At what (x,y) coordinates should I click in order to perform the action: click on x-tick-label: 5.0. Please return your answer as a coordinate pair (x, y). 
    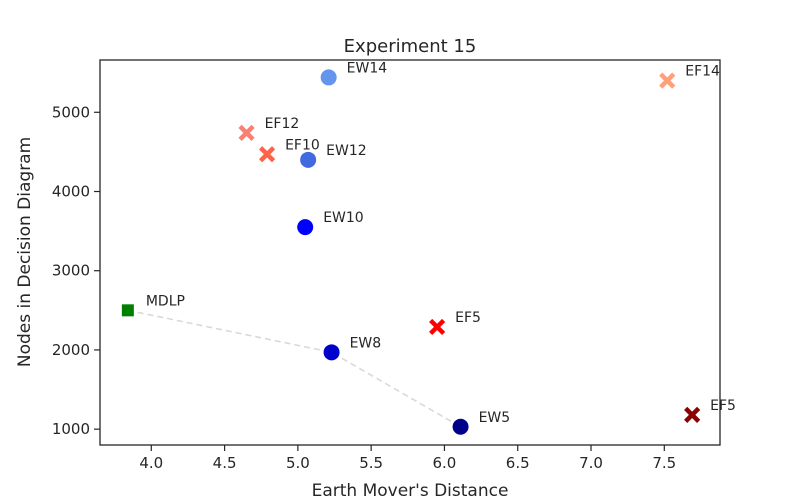
    Looking at the image, I should click on (298, 463).